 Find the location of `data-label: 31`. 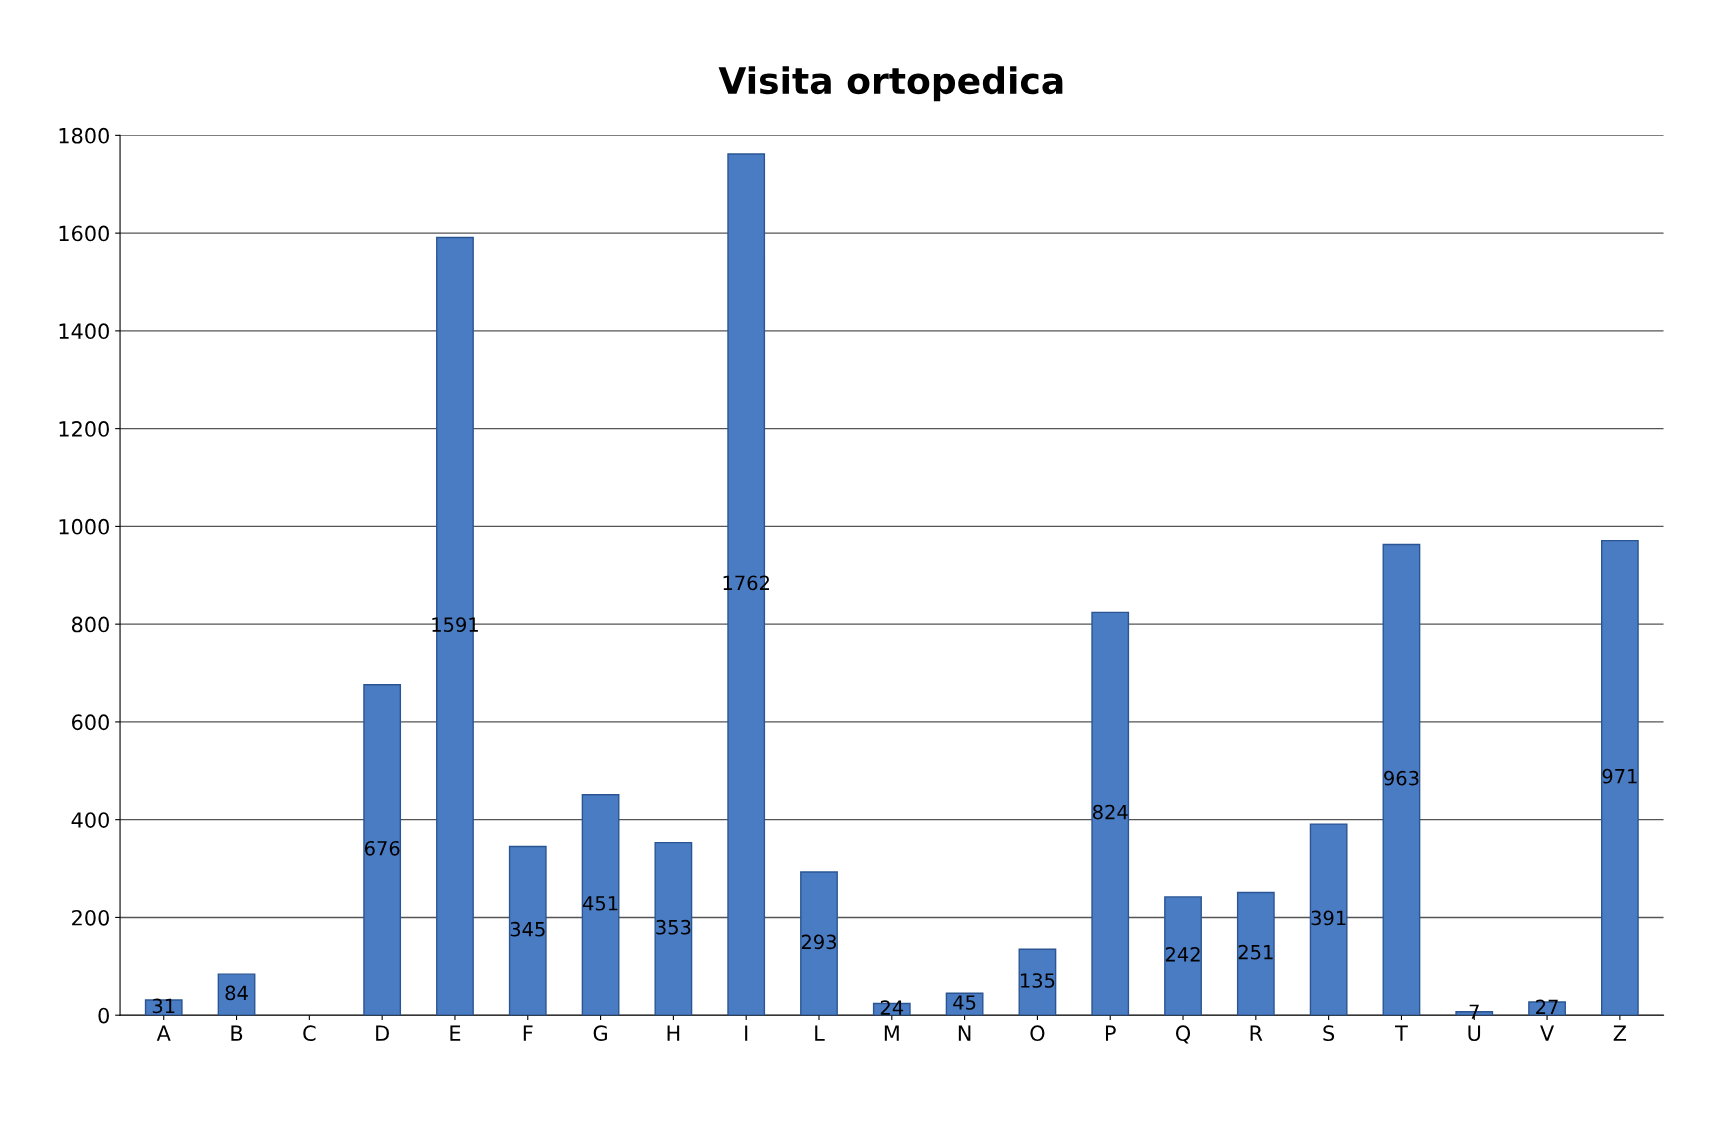

data-label: 31 is located at coordinates (163, 1006).